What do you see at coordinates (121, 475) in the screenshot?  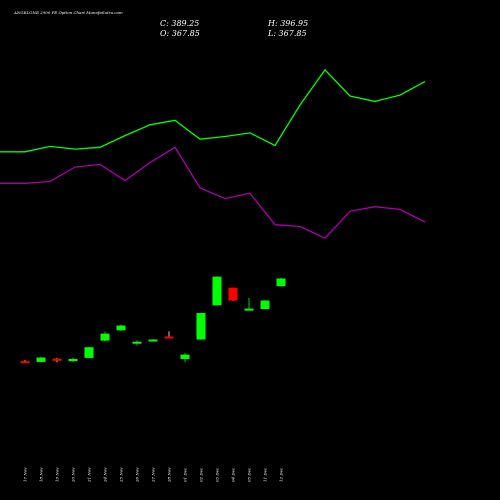 I see `x-tick-label: 25 Nov` at bounding box center [121, 475].